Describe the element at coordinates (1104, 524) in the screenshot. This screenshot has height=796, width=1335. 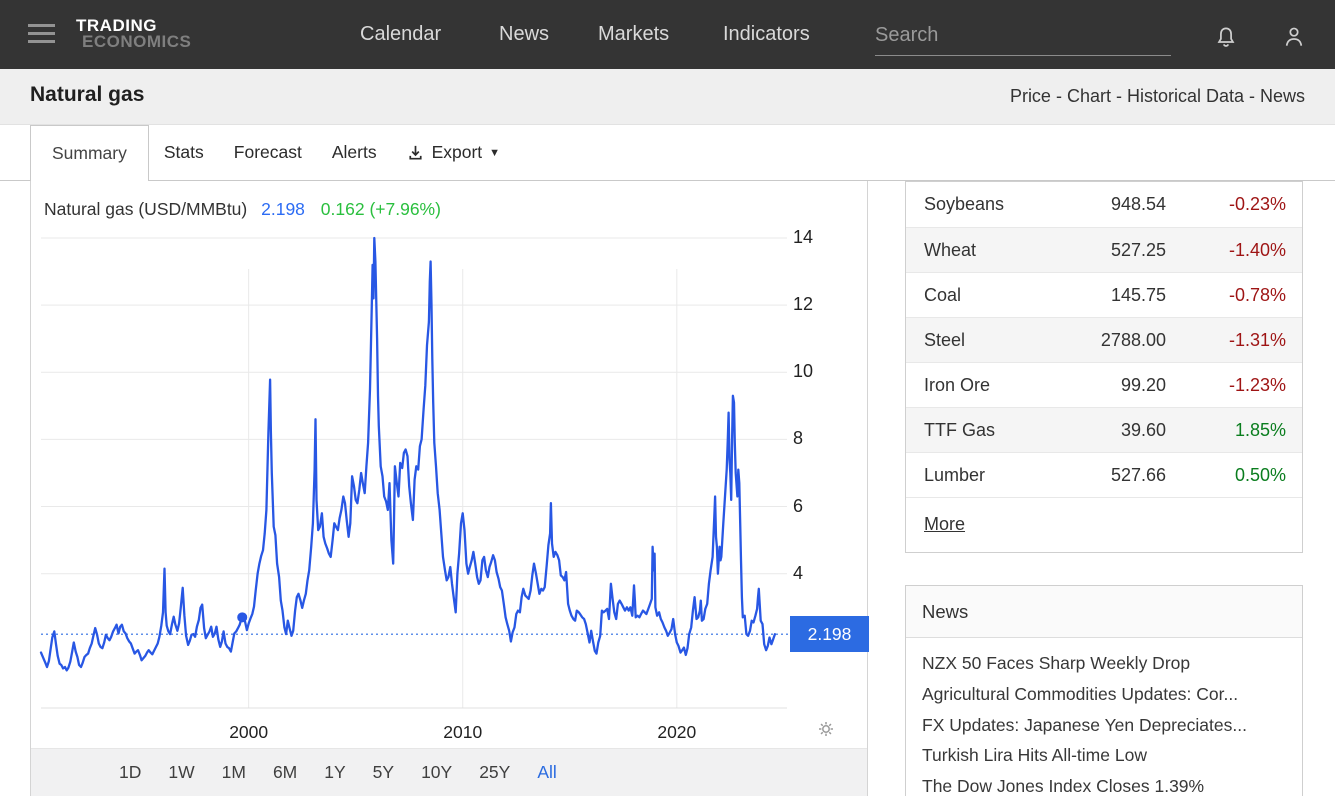
I see `more-row: More` at that location.